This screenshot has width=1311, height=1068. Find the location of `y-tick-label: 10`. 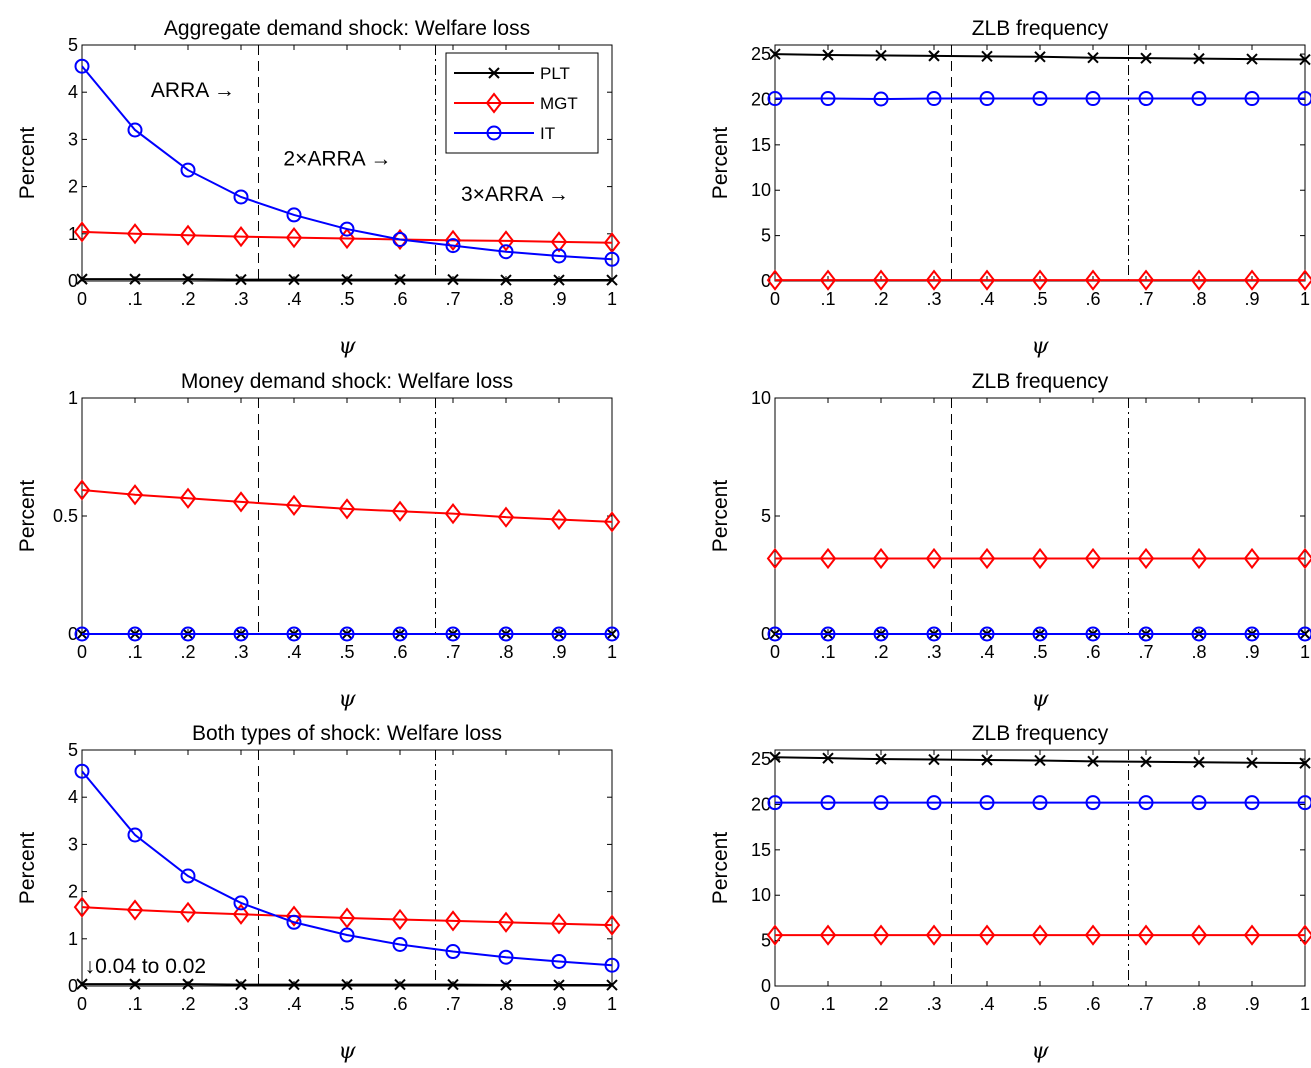

y-tick-label: 10 is located at coordinates (761, 190).